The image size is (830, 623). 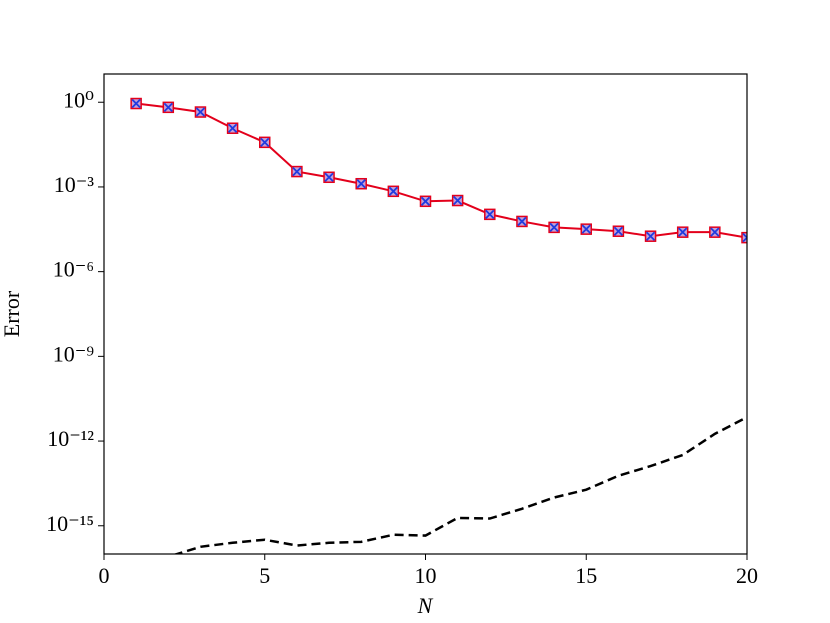 What do you see at coordinates (78, 99) in the screenshot?
I see `y-tick-label: 10⁰` at bounding box center [78, 99].